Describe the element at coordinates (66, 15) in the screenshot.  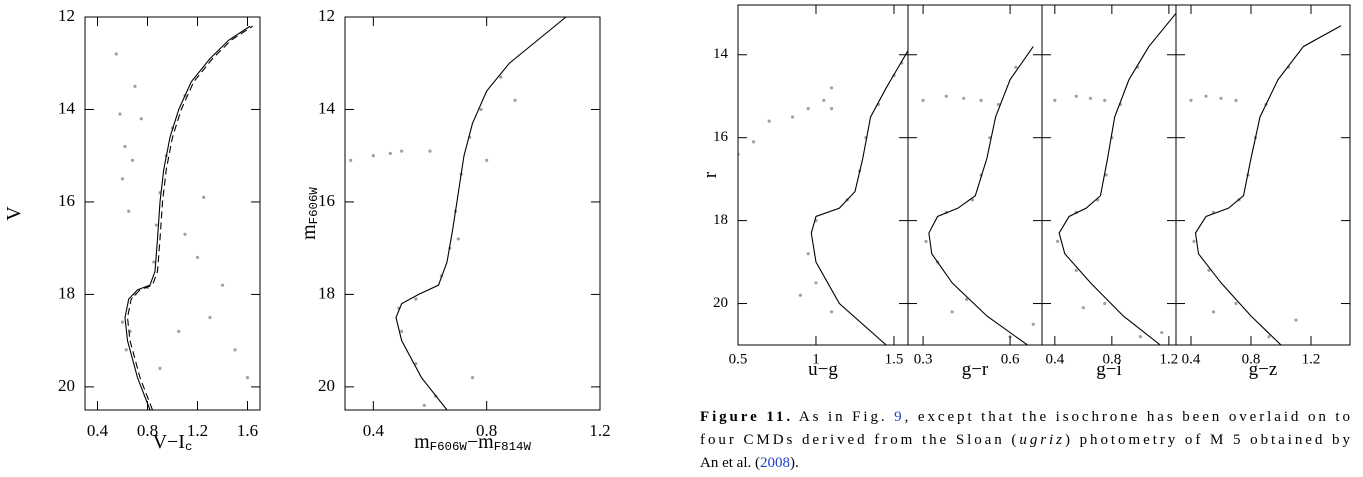
I see `y-tick-label: 12` at that location.